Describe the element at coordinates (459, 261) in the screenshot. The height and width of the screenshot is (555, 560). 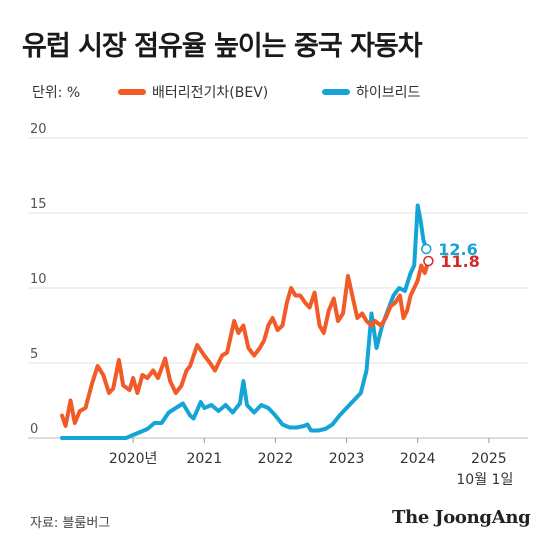
I see `series-end-label-0: 11.8` at that location.